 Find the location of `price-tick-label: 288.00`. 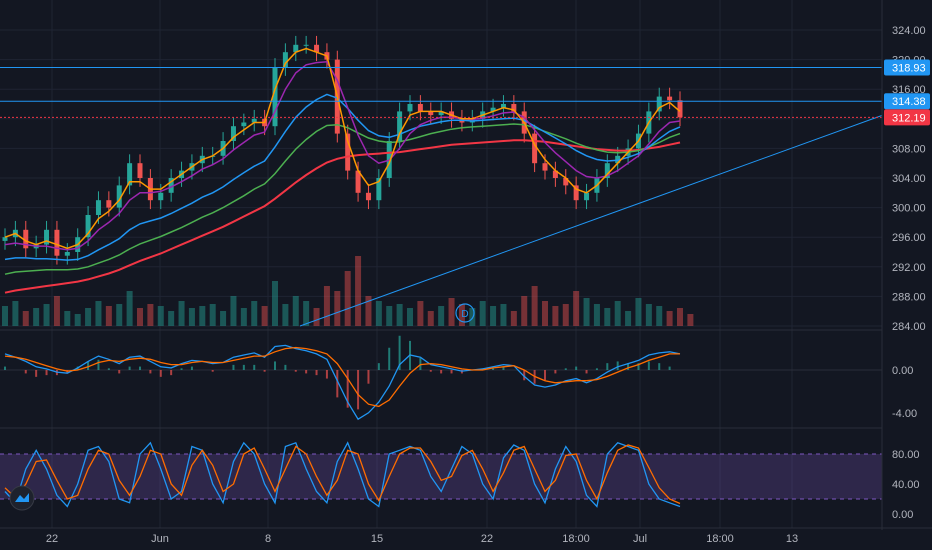

price-tick-label: 288.00 is located at coordinates (909, 297).